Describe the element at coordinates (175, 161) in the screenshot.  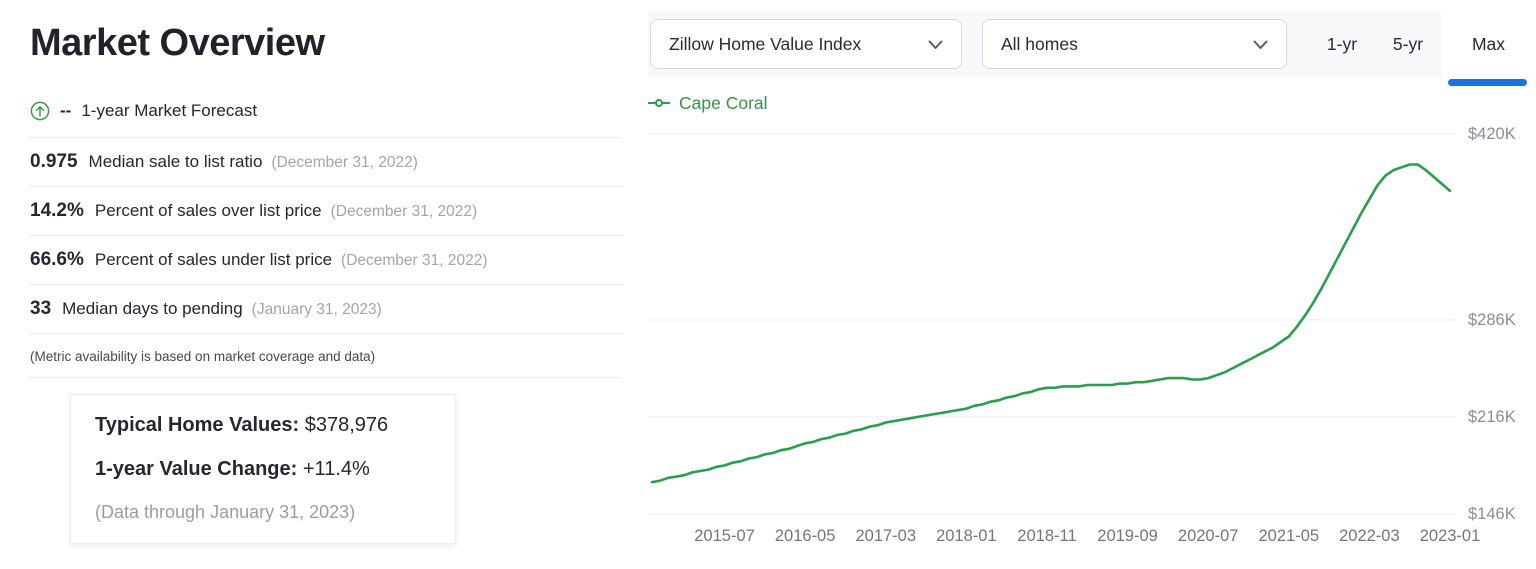
I see `stat-label: Median sale to list ratio` at that location.